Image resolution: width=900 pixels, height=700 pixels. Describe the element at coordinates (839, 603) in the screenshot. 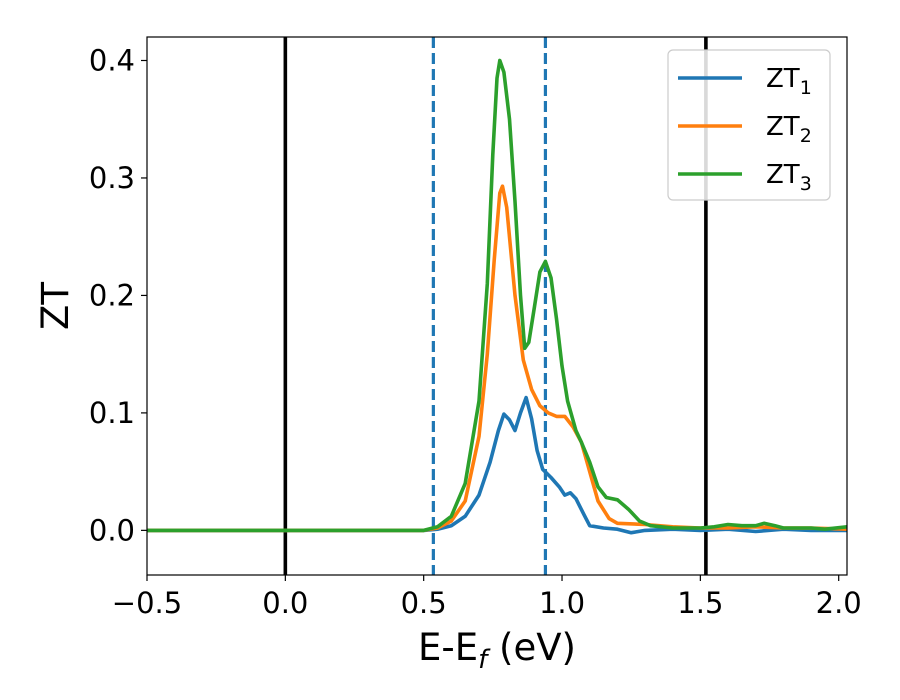

I see `x-tick-label: 2.0` at that location.